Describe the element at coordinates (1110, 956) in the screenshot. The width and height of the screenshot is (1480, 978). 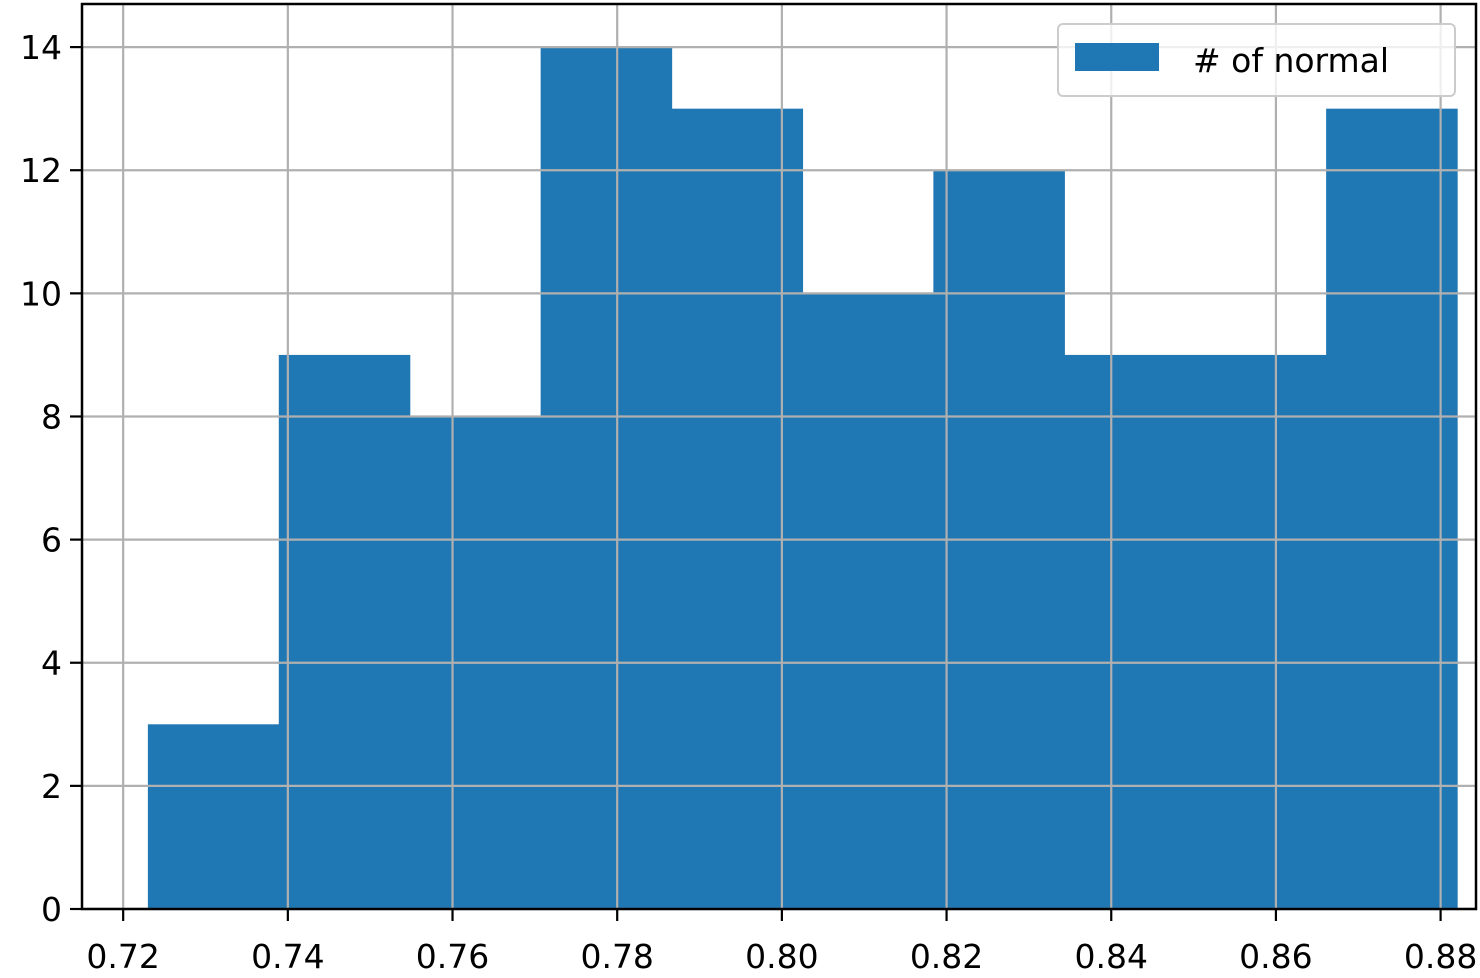
I see `x-tick-label-6: 0.84` at that location.